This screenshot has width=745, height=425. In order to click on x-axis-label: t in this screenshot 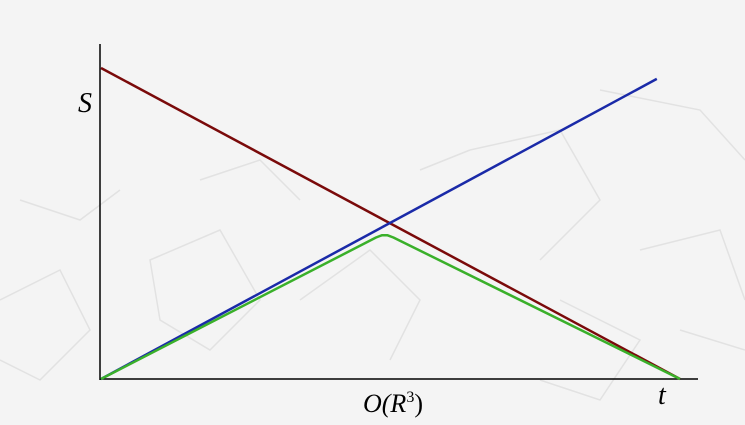, I will do `click(662, 395)`.